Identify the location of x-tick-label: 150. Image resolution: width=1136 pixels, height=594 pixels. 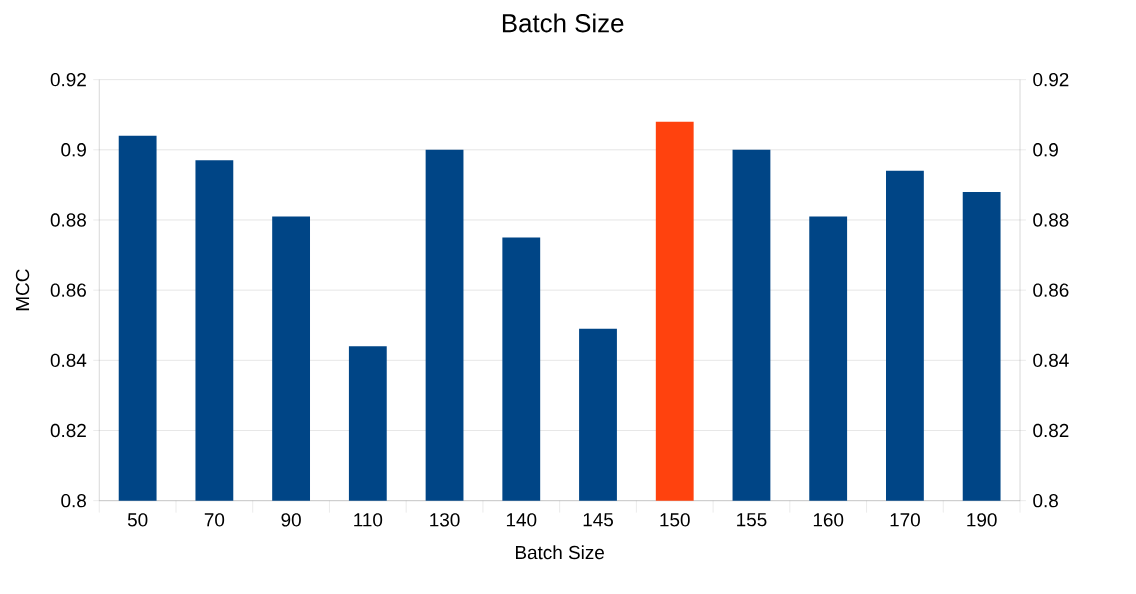
(675, 520).